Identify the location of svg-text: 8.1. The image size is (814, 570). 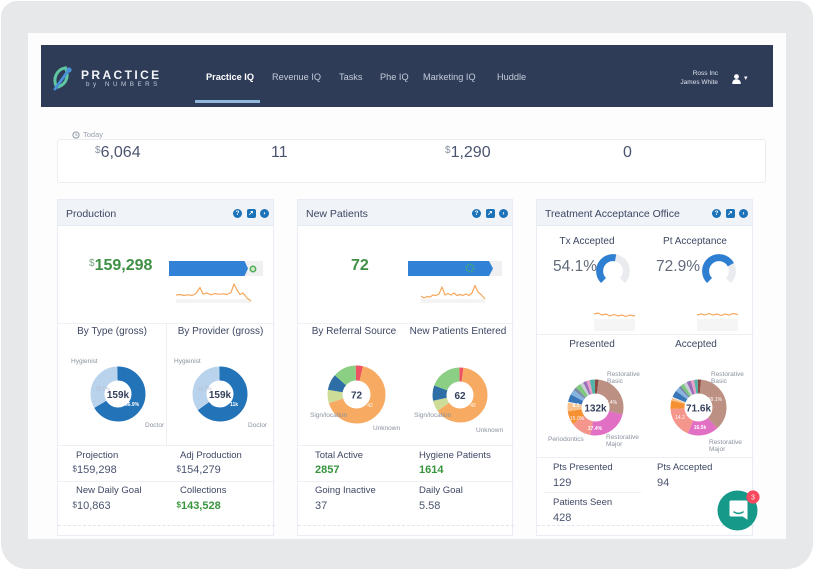
(576, 406).